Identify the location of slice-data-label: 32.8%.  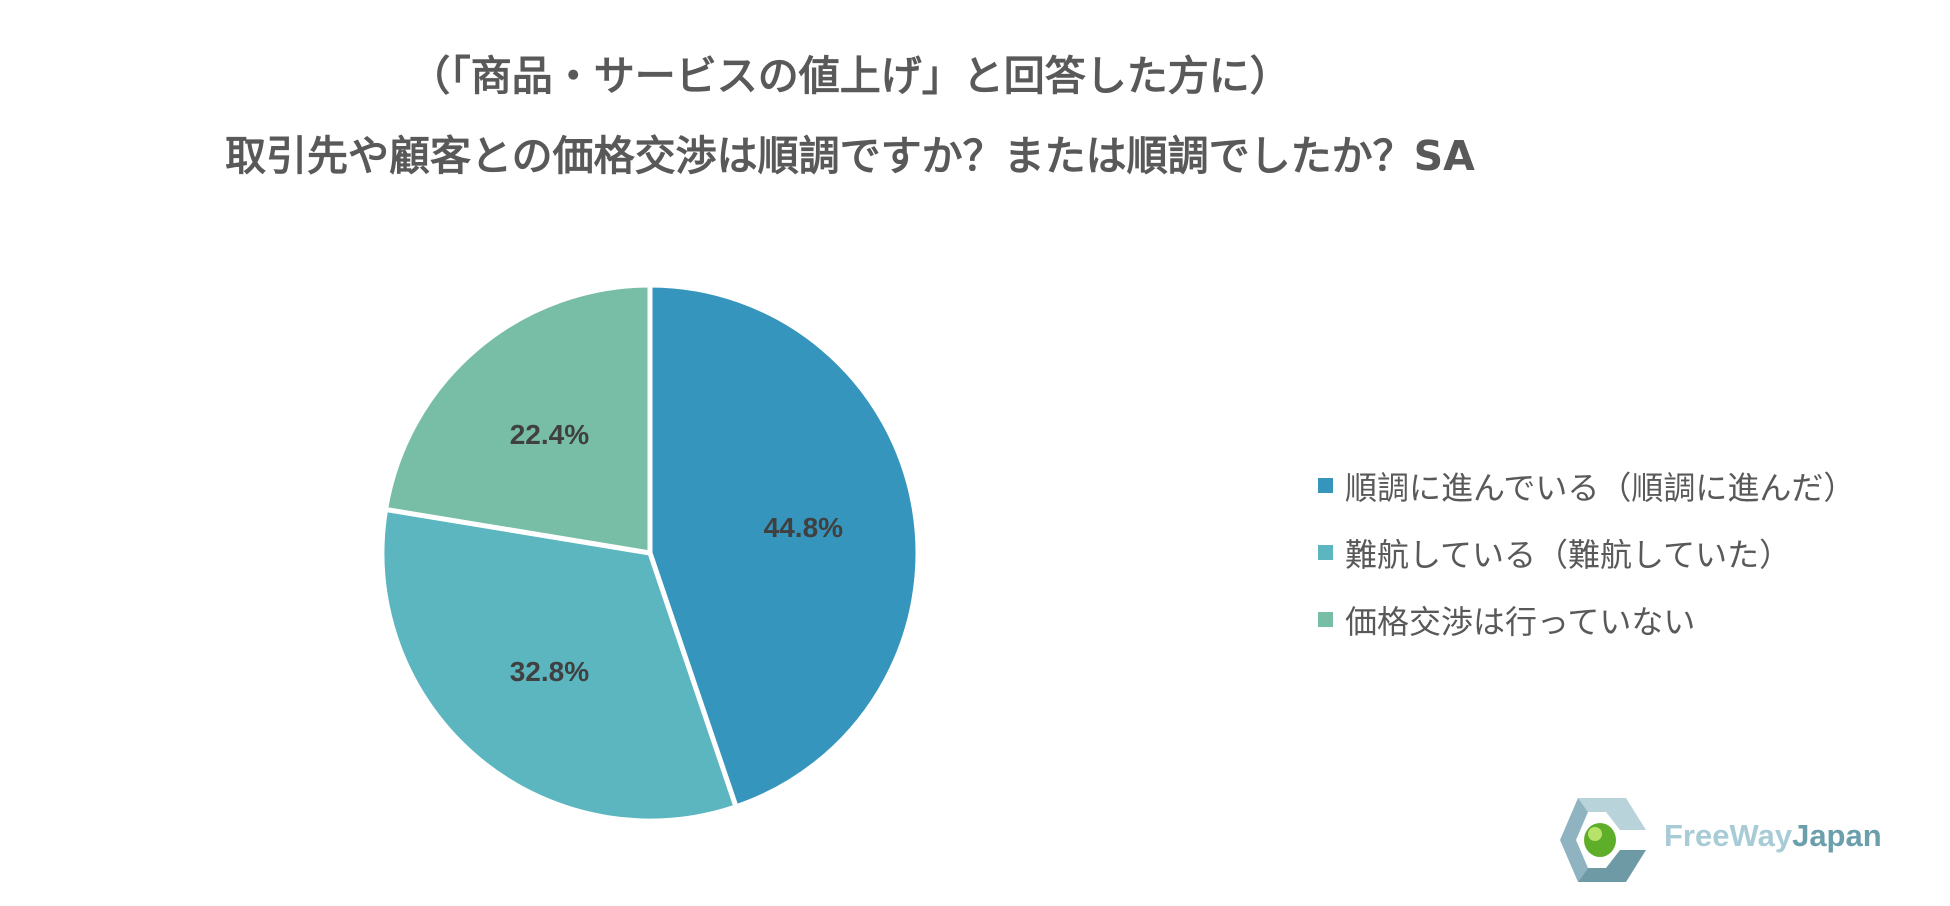
(549, 671).